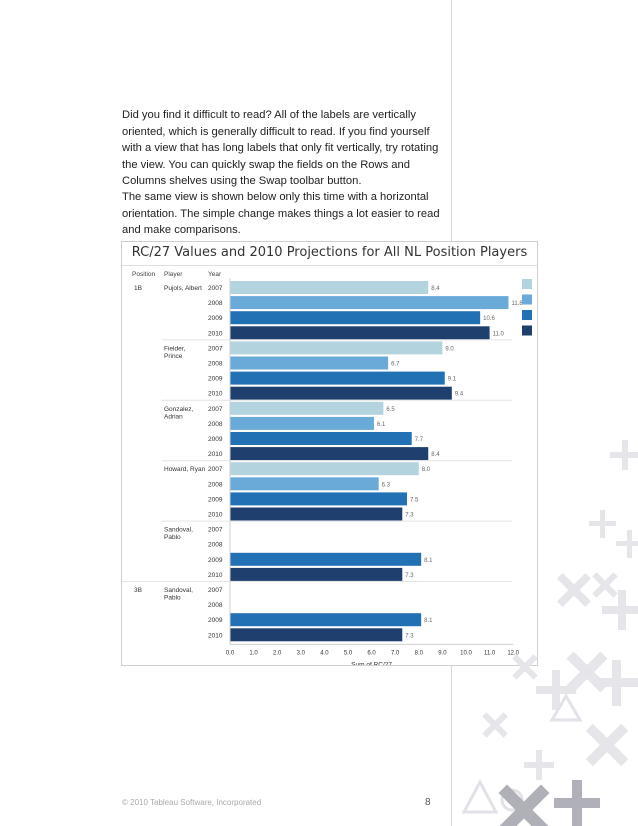  I want to click on x-tick-label: 1.0, so click(253, 653).